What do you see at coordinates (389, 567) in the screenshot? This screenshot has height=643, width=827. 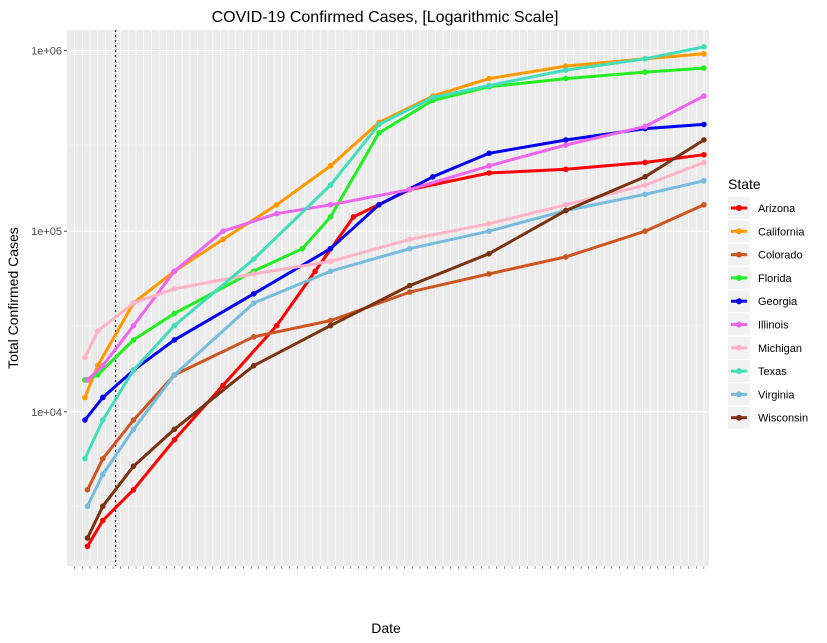 I see `x-axis` at bounding box center [389, 567].